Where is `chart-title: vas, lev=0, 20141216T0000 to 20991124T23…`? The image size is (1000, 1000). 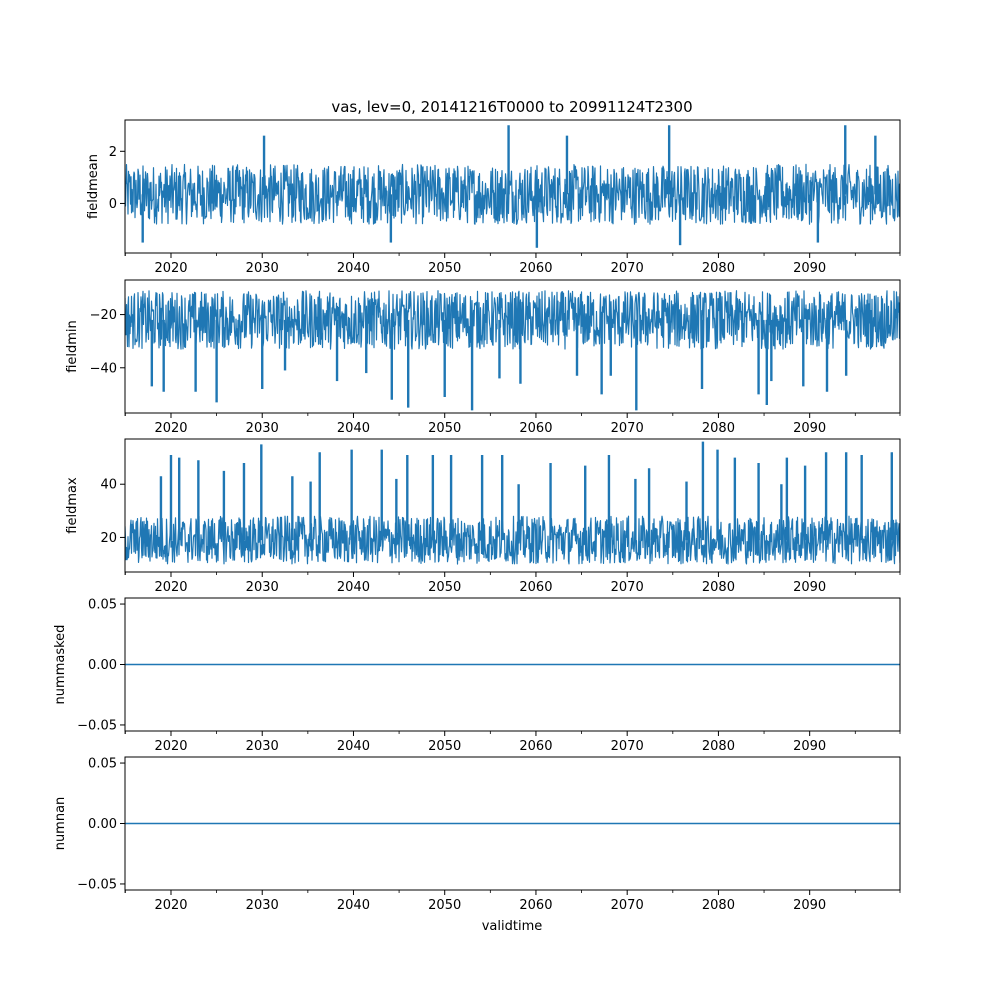 chart-title: vas, lev=0, 20141216T0000 to 20991124T23… is located at coordinates (511, 107).